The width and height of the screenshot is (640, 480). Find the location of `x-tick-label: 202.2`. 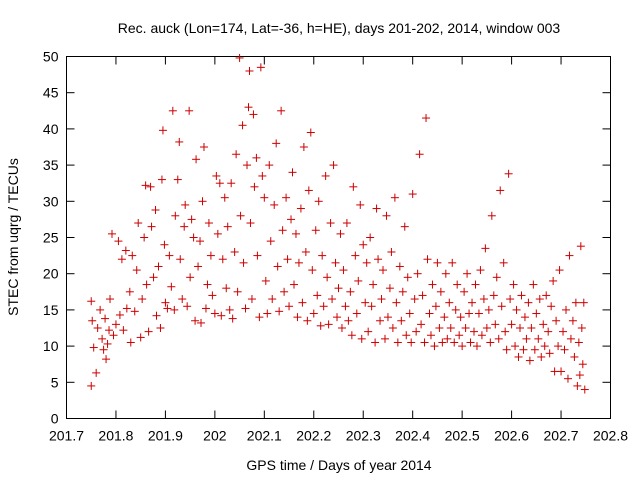

x-tick-label: 202.2 is located at coordinates (313, 436).